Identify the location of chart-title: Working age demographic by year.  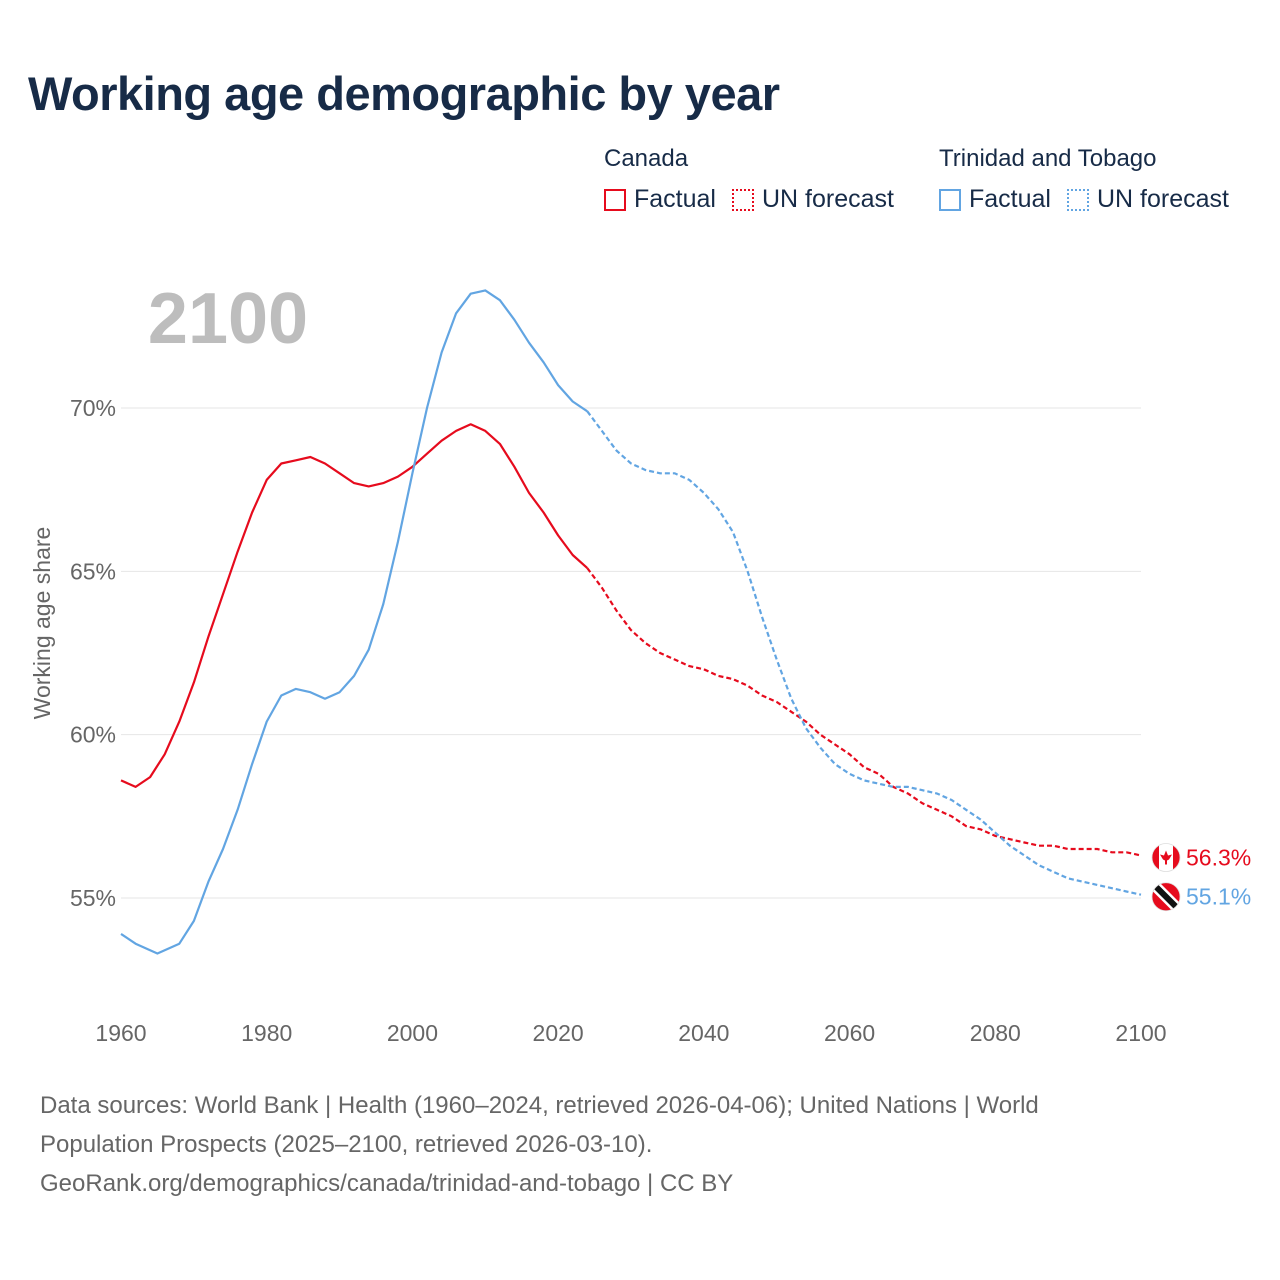
(404, 93).